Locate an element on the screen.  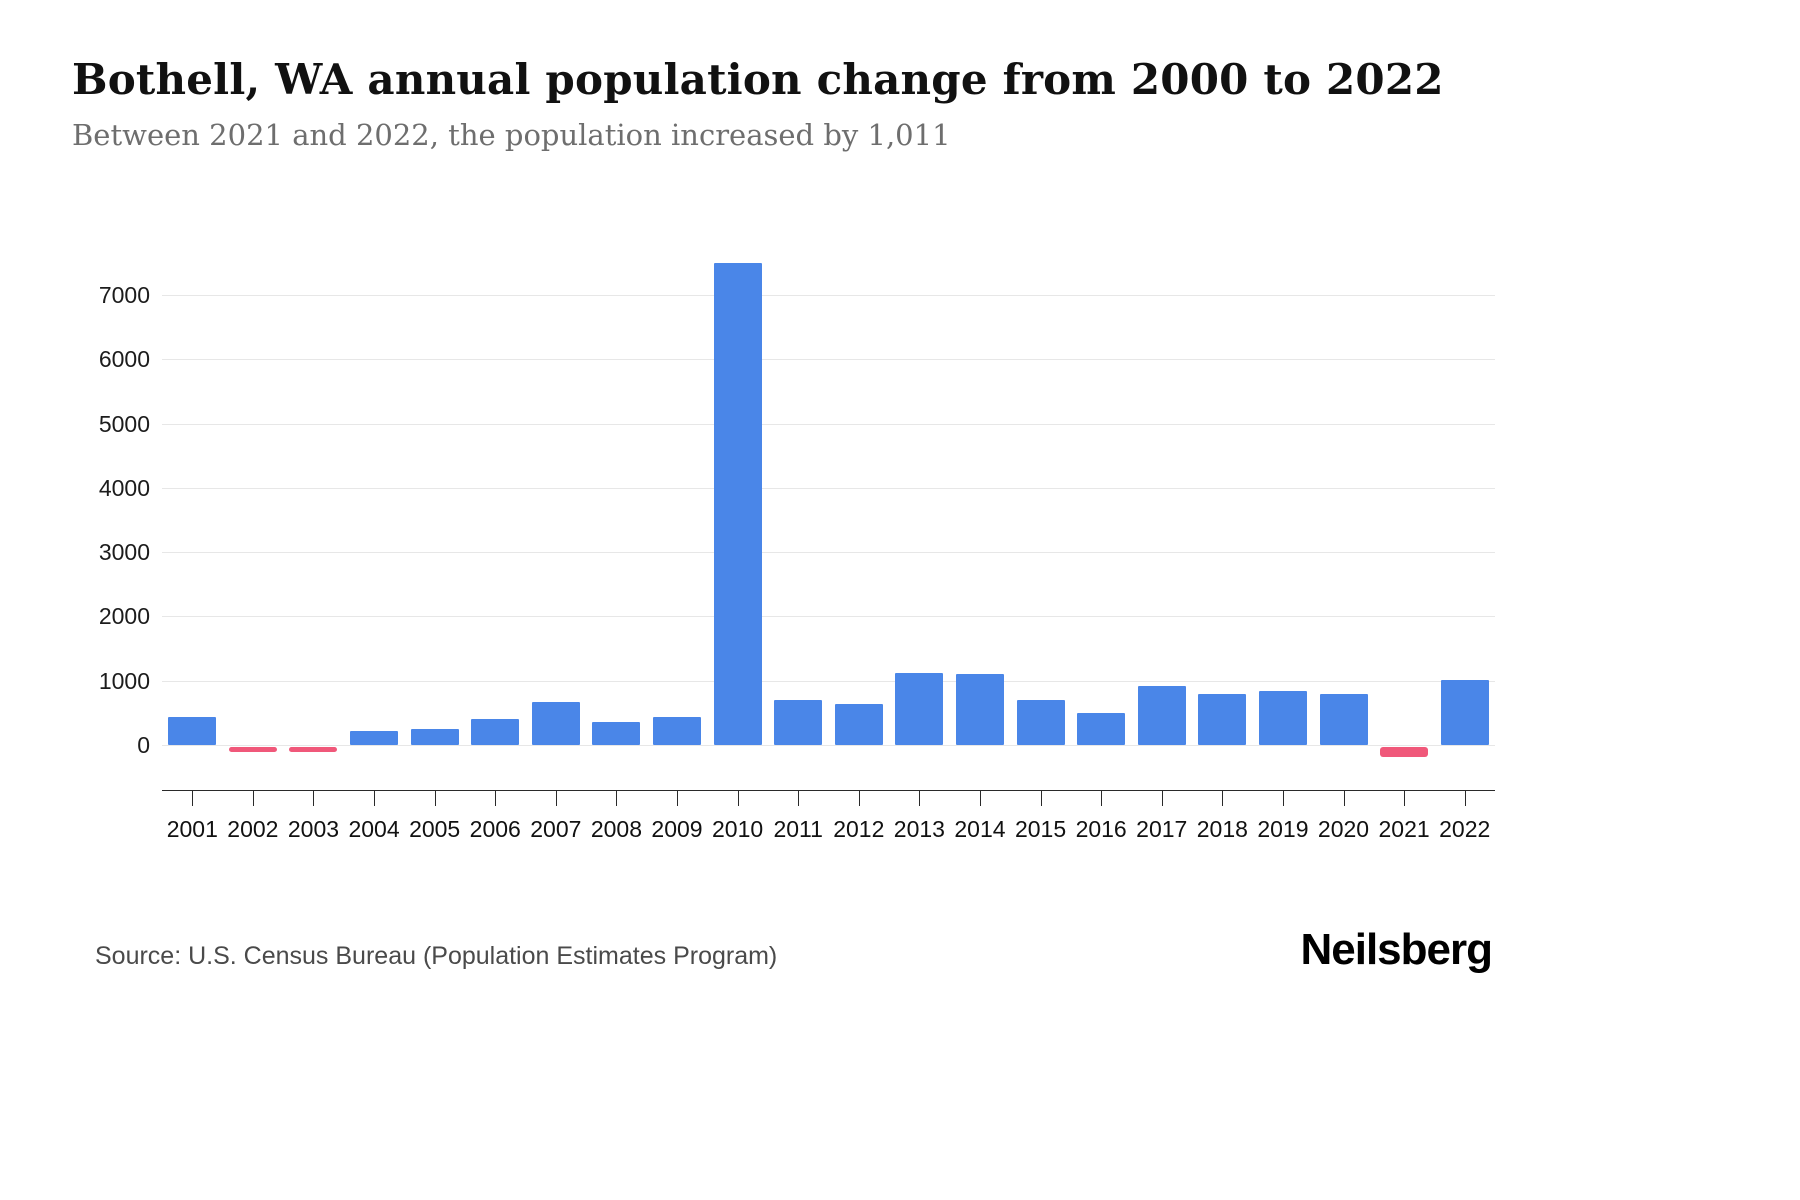
x-tick-label: 2019 is located at coordinates (1283, 829).